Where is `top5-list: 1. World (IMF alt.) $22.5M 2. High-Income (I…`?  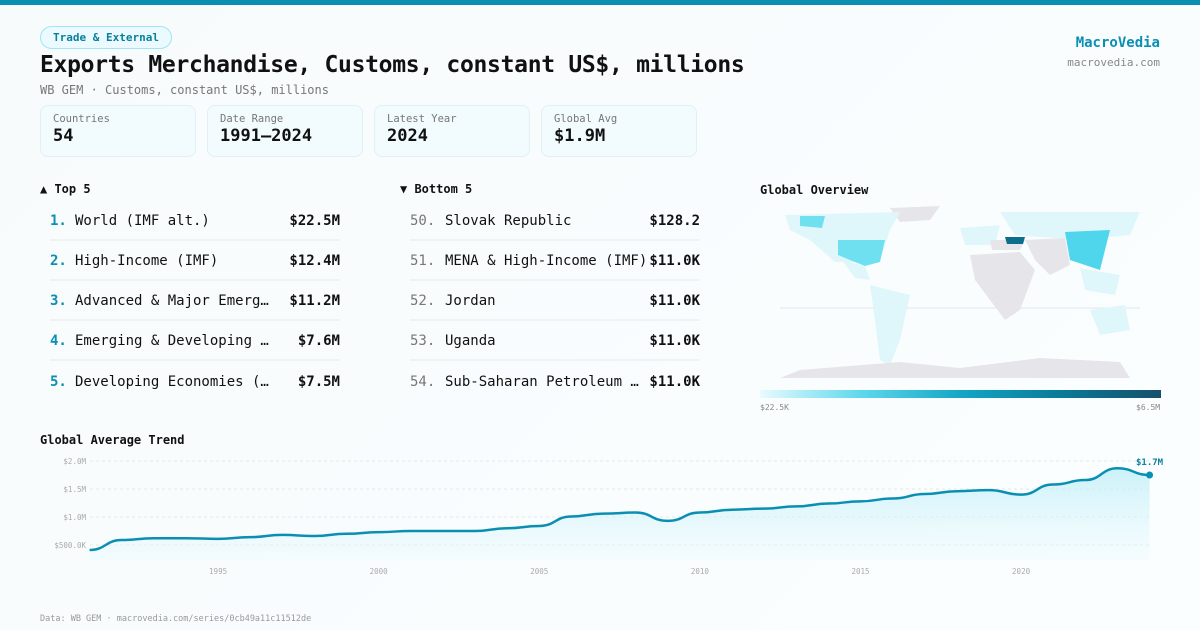 top5-list: 1. World (IMF alt.) $22.5M 2. High-Income (I… is located at coordinates (195, 301).